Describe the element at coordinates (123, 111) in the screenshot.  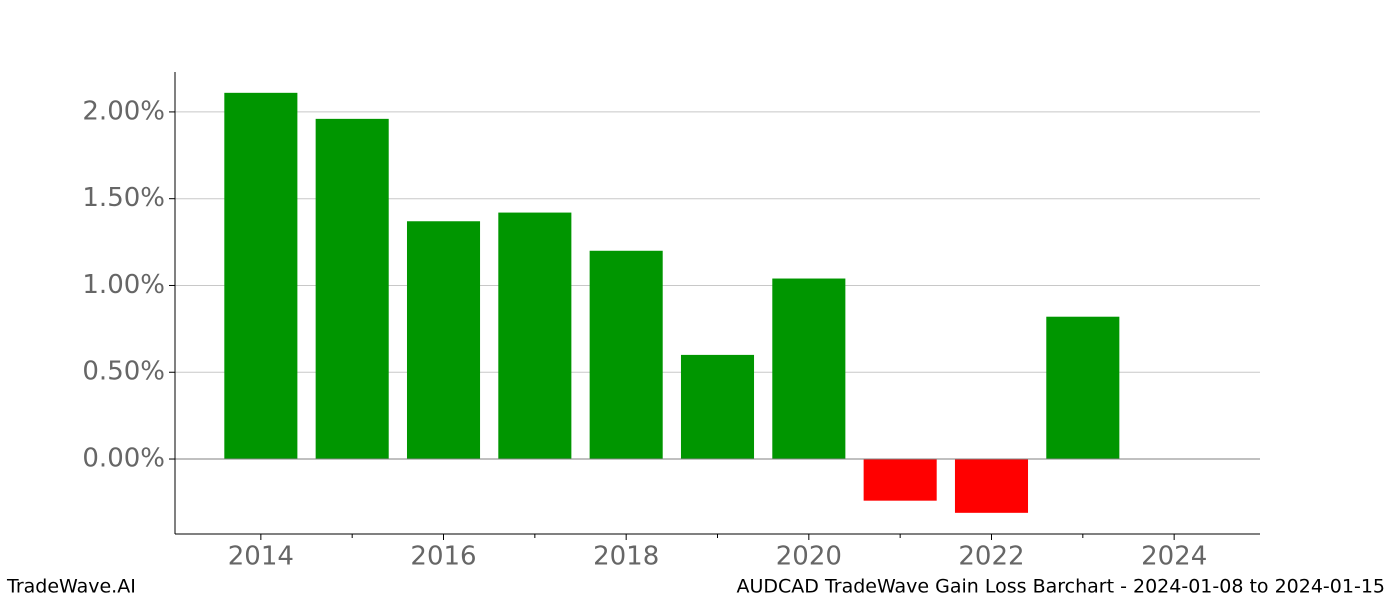
I see `y-tick-label: 2.00%` at that location.